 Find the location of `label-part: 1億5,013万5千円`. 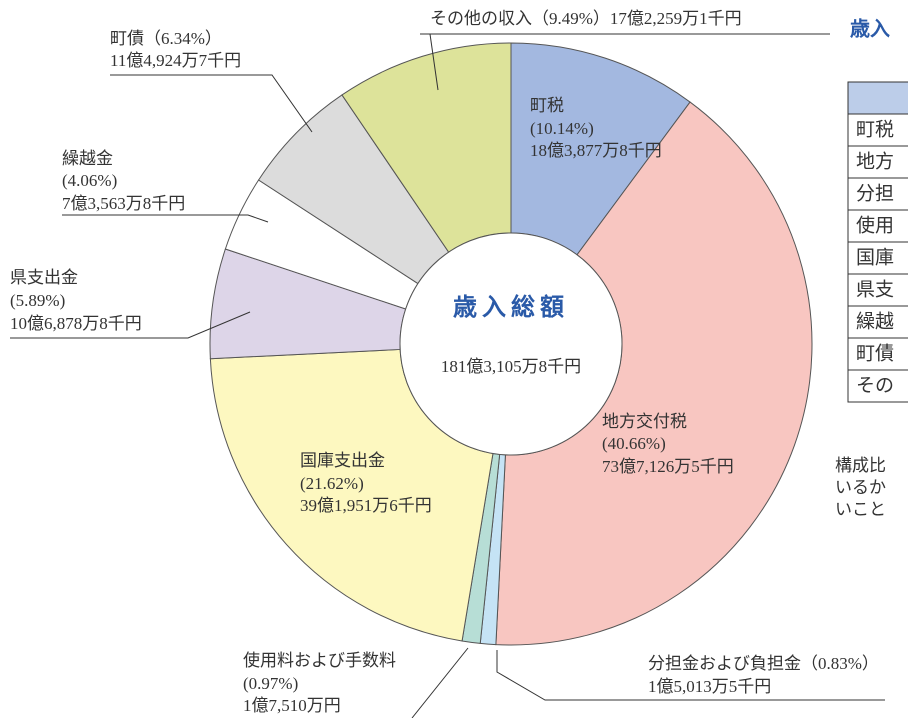

label-part: 1億5,013万5千円 is located at coordinates (709, 686).